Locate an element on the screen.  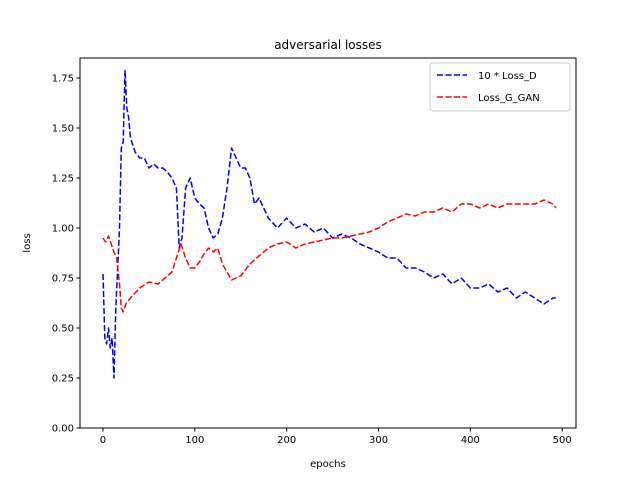
x-tick-label: 200 is located at coordinates (286, 440).